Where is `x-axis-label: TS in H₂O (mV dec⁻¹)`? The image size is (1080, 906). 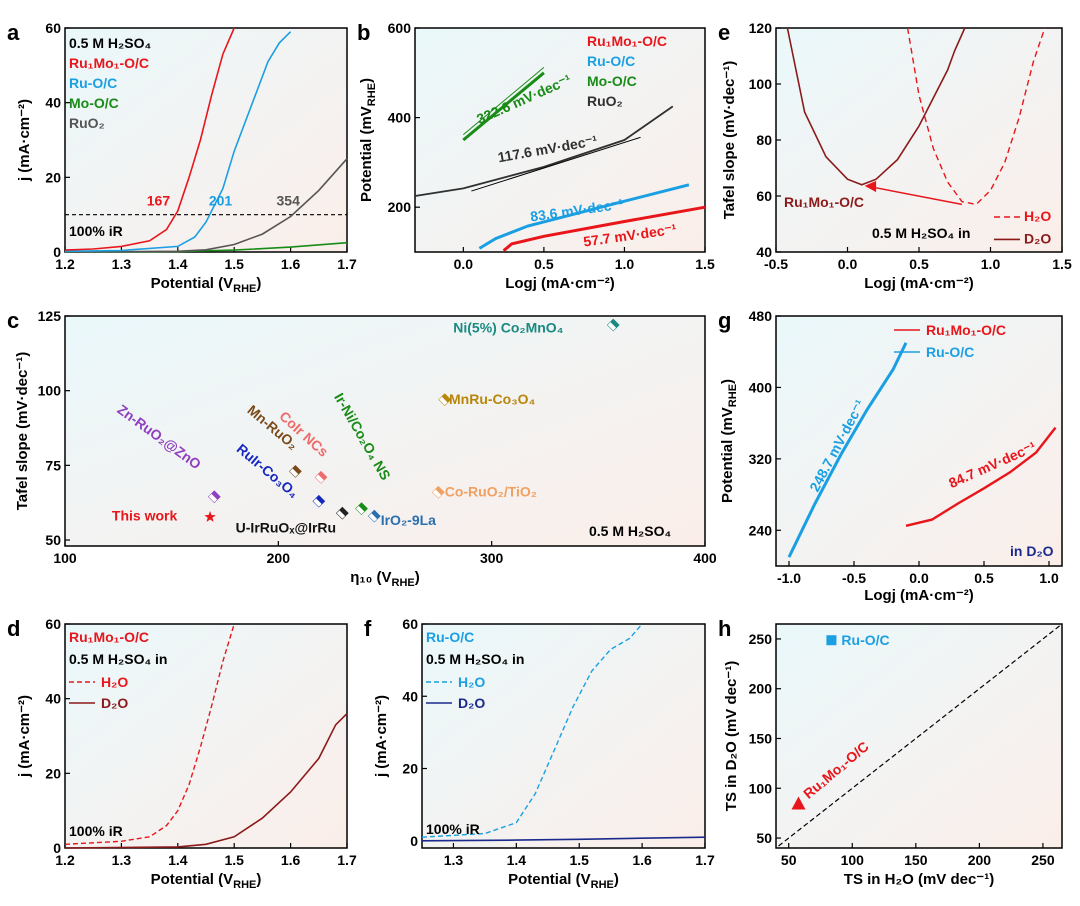 x-axis-label: TS in H₂O (mV dec⁻¹) is located at coordinates (919, 879).